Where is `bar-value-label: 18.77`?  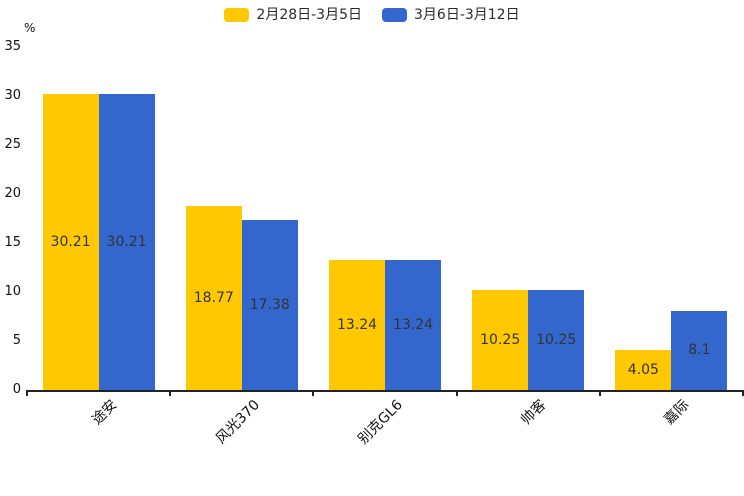 bar-value-label: 18.77 is located at coordinates (213, 298).